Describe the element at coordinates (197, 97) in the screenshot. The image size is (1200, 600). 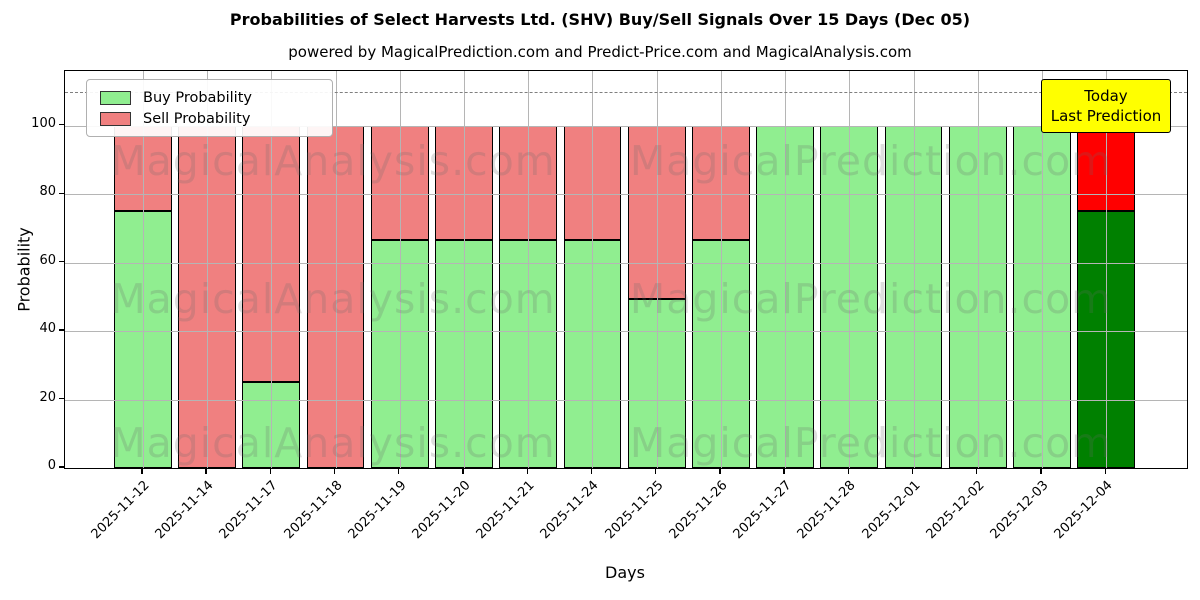
I see `legend-label: Buy Probability` at that location.